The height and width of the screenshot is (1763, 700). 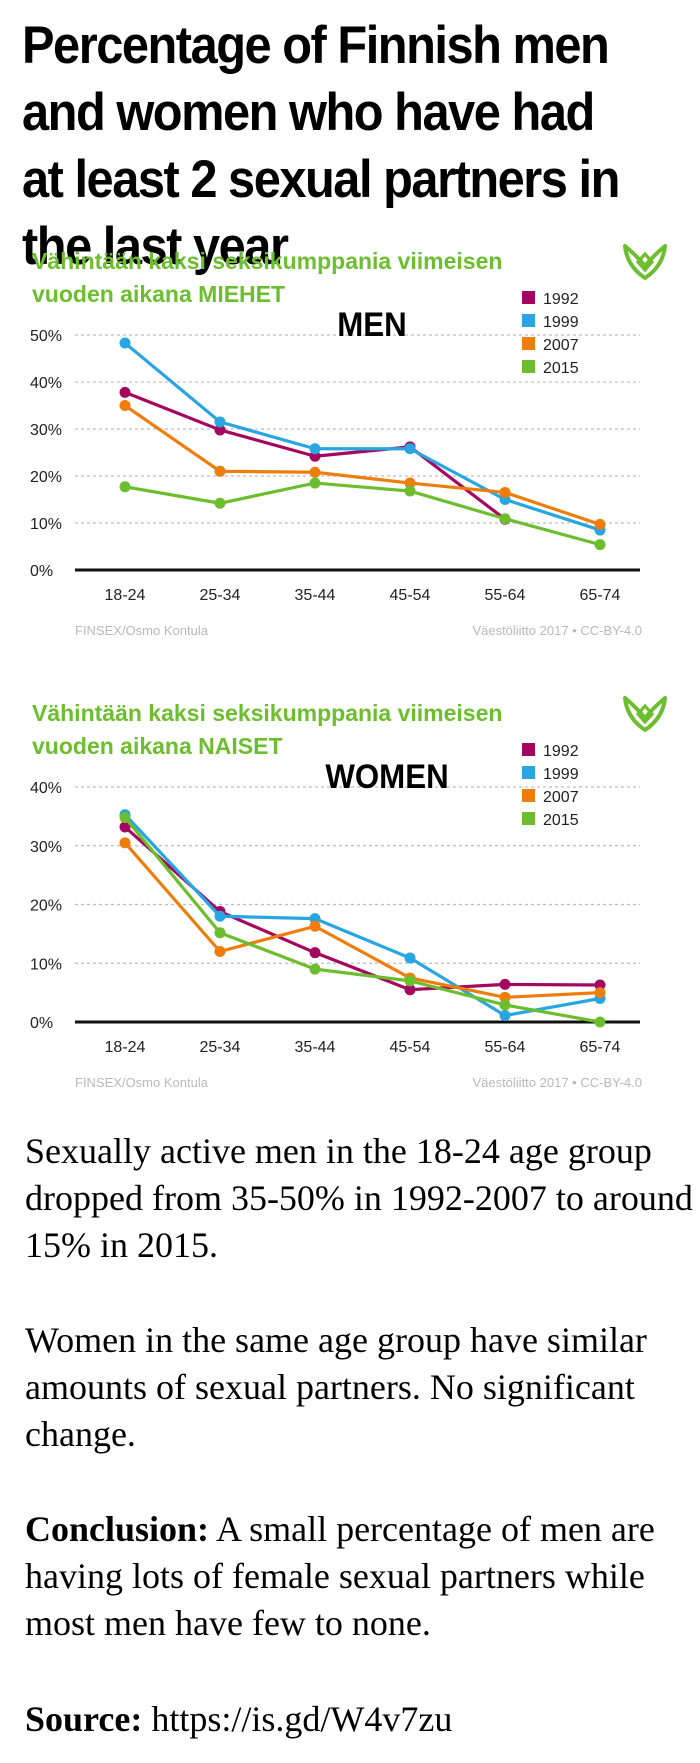 I want to click on women-legend-label-1992: 1992, so click(x=561, y=751).